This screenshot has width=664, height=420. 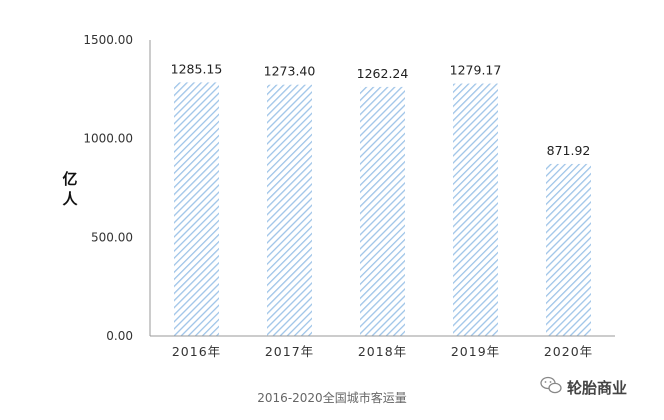 What do you see at coordinates (331, 397) in the screenshot?
I see `chart-caption: 2016-2020全国城市客运量` at bounding box center [331, 397].